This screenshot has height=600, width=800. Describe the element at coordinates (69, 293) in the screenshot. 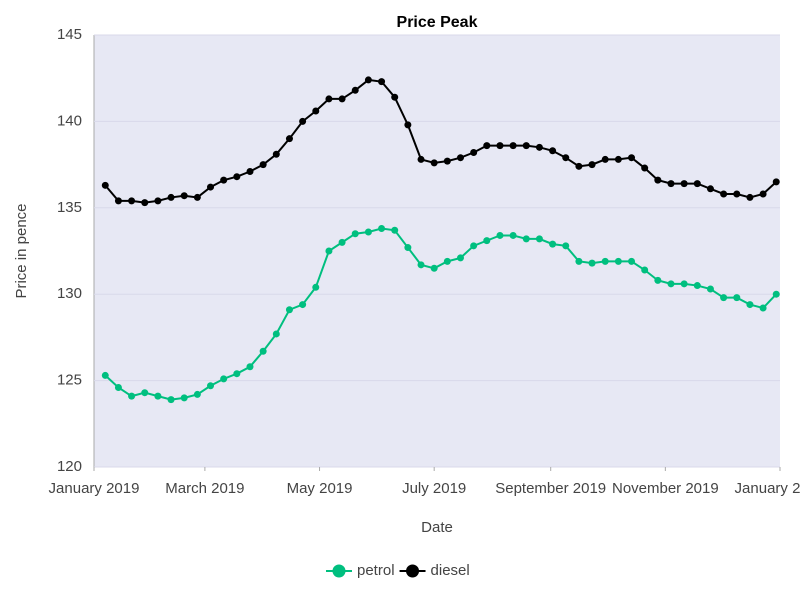

I see `y-tick-label: 130` at that location.